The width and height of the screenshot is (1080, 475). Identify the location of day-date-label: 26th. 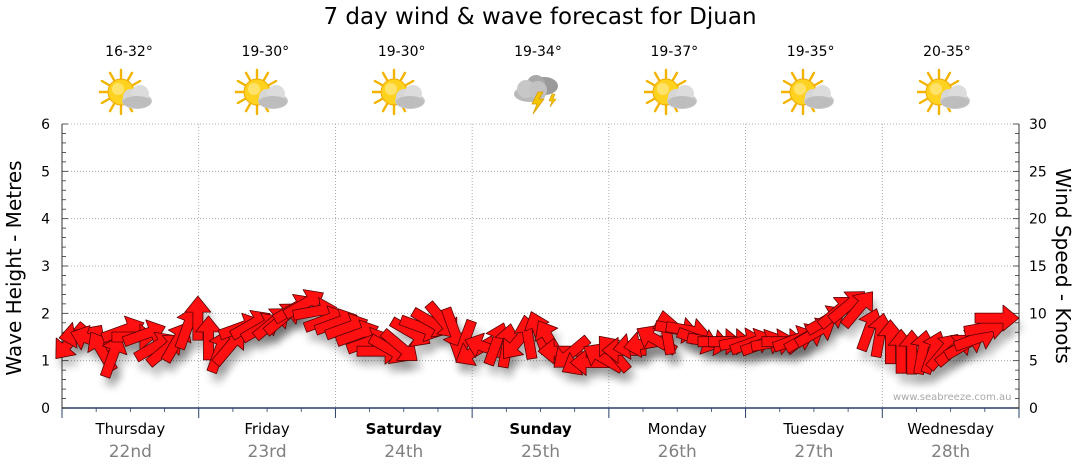
(677, 452).